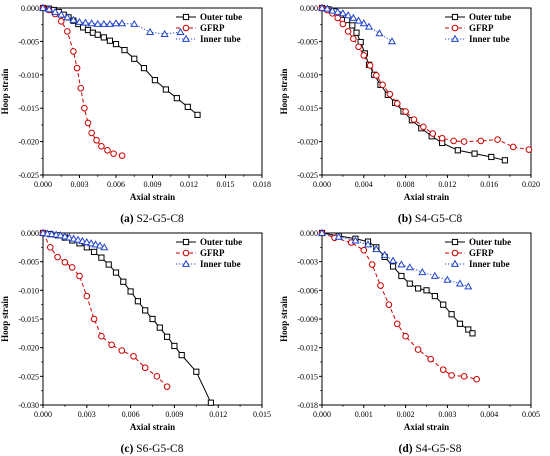  Describe the element at coordinates (531, 414) in the screenshot. I see `x-tick-label: 0.005` at that location.